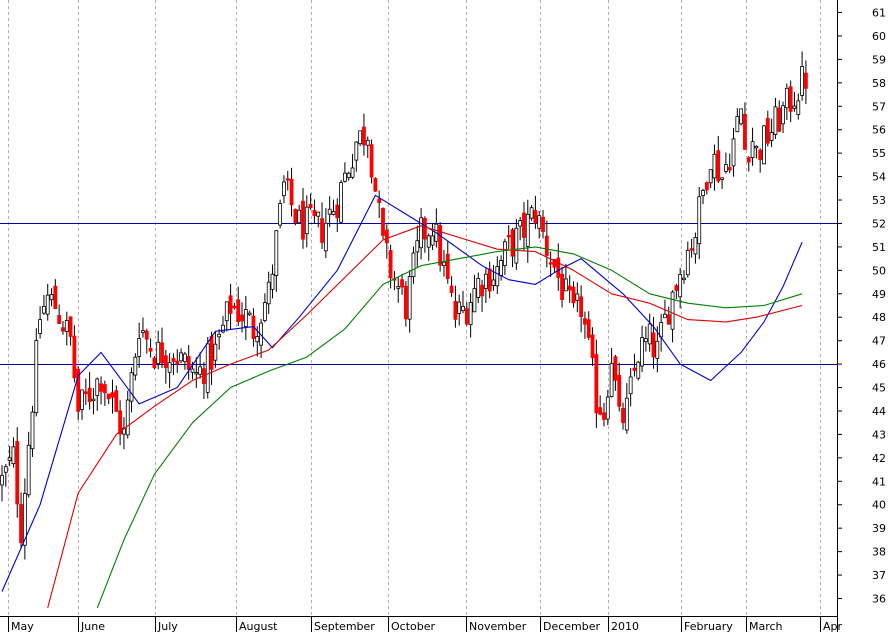  Describe the element at coordinates (879, 270) in the screenshot. I see `y-tick-label: 50` at that location.